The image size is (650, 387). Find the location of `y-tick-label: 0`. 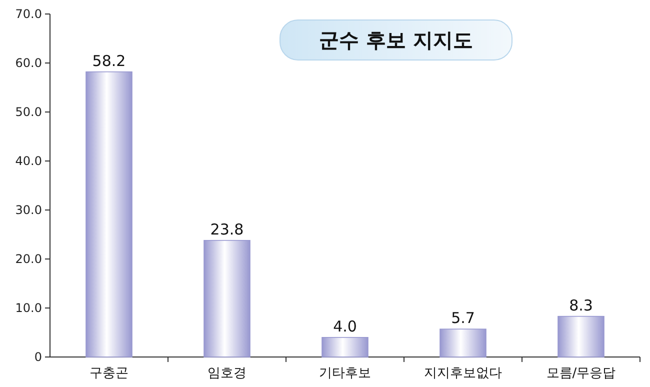

y-tick-label: 0 is located at coordinates (38, 357).